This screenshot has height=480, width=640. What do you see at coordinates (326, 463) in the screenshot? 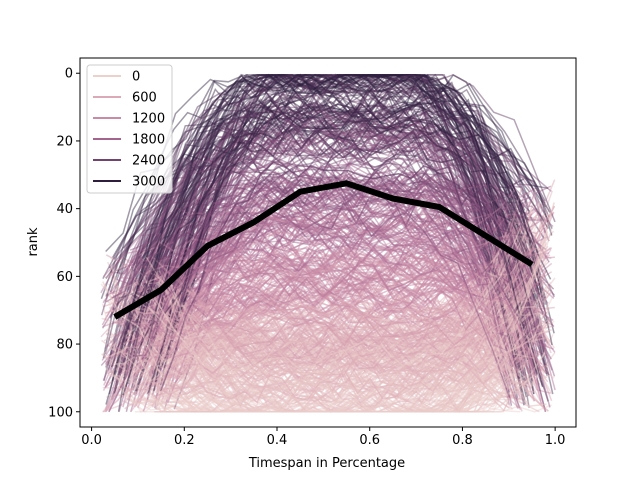
I see `x-axis-label: Timespan in Percentage` at bounding box center [326, 463].